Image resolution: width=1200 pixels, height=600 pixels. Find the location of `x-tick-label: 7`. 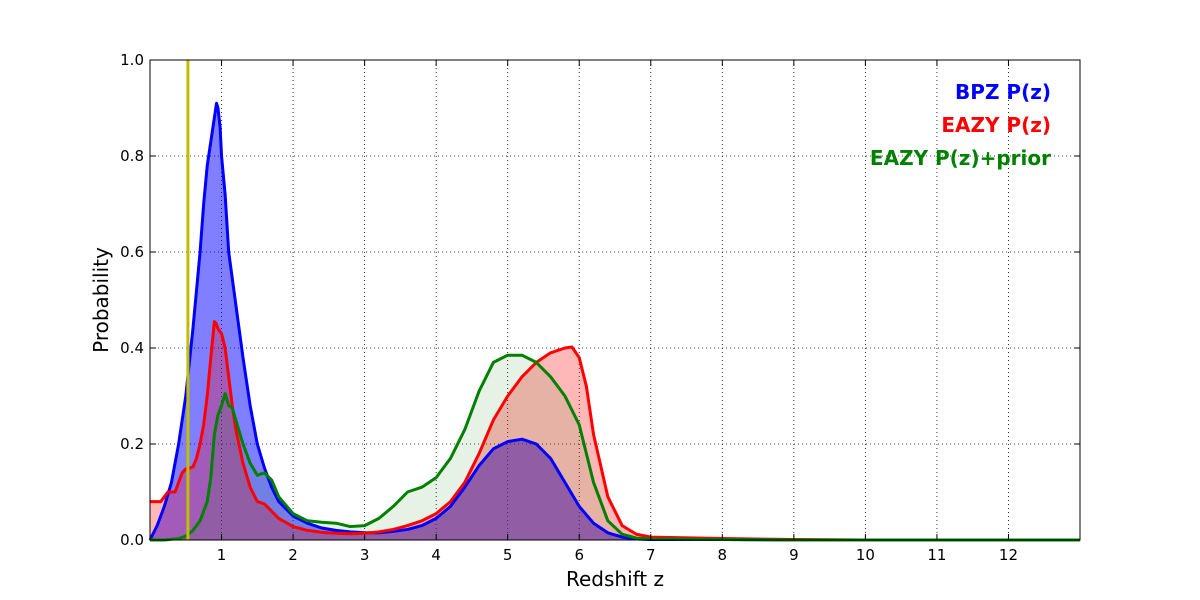

x-tick-label: 7 is located at coordinates (651, 555).